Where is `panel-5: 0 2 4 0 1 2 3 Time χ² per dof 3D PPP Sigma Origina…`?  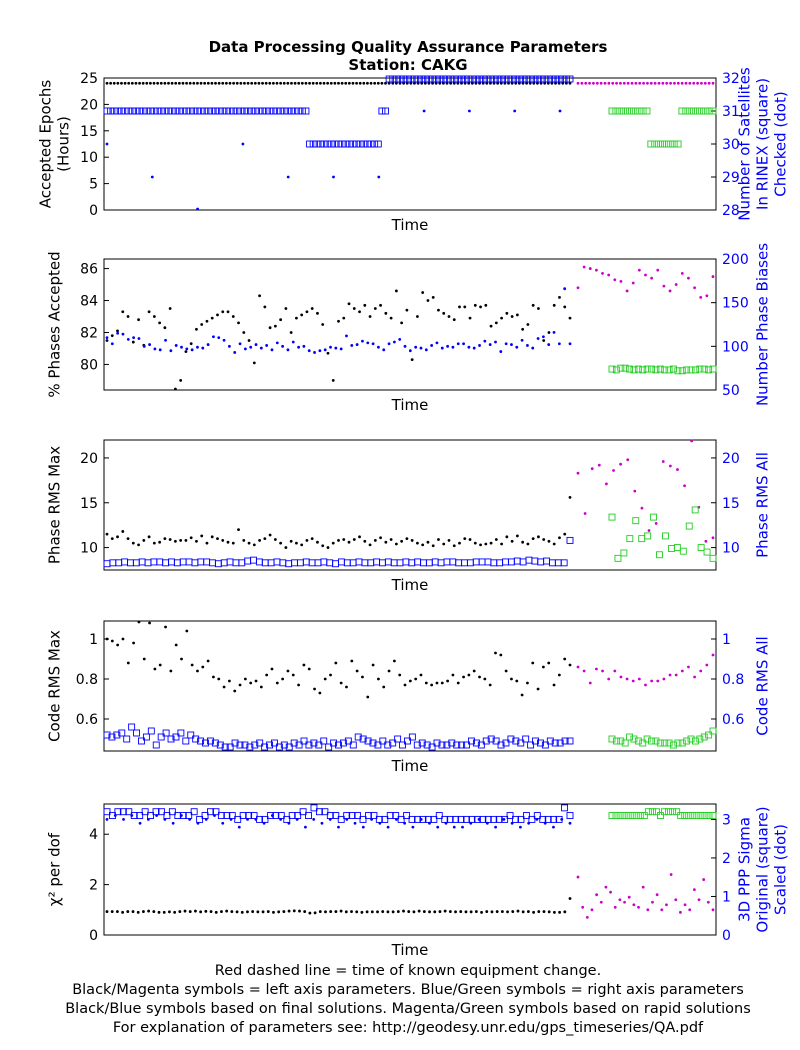 panel-5: 0 2 4 0 1 2 3 Time χ² per dof 3D PPP Sigma Origina… is located at coordinates (418, 881).